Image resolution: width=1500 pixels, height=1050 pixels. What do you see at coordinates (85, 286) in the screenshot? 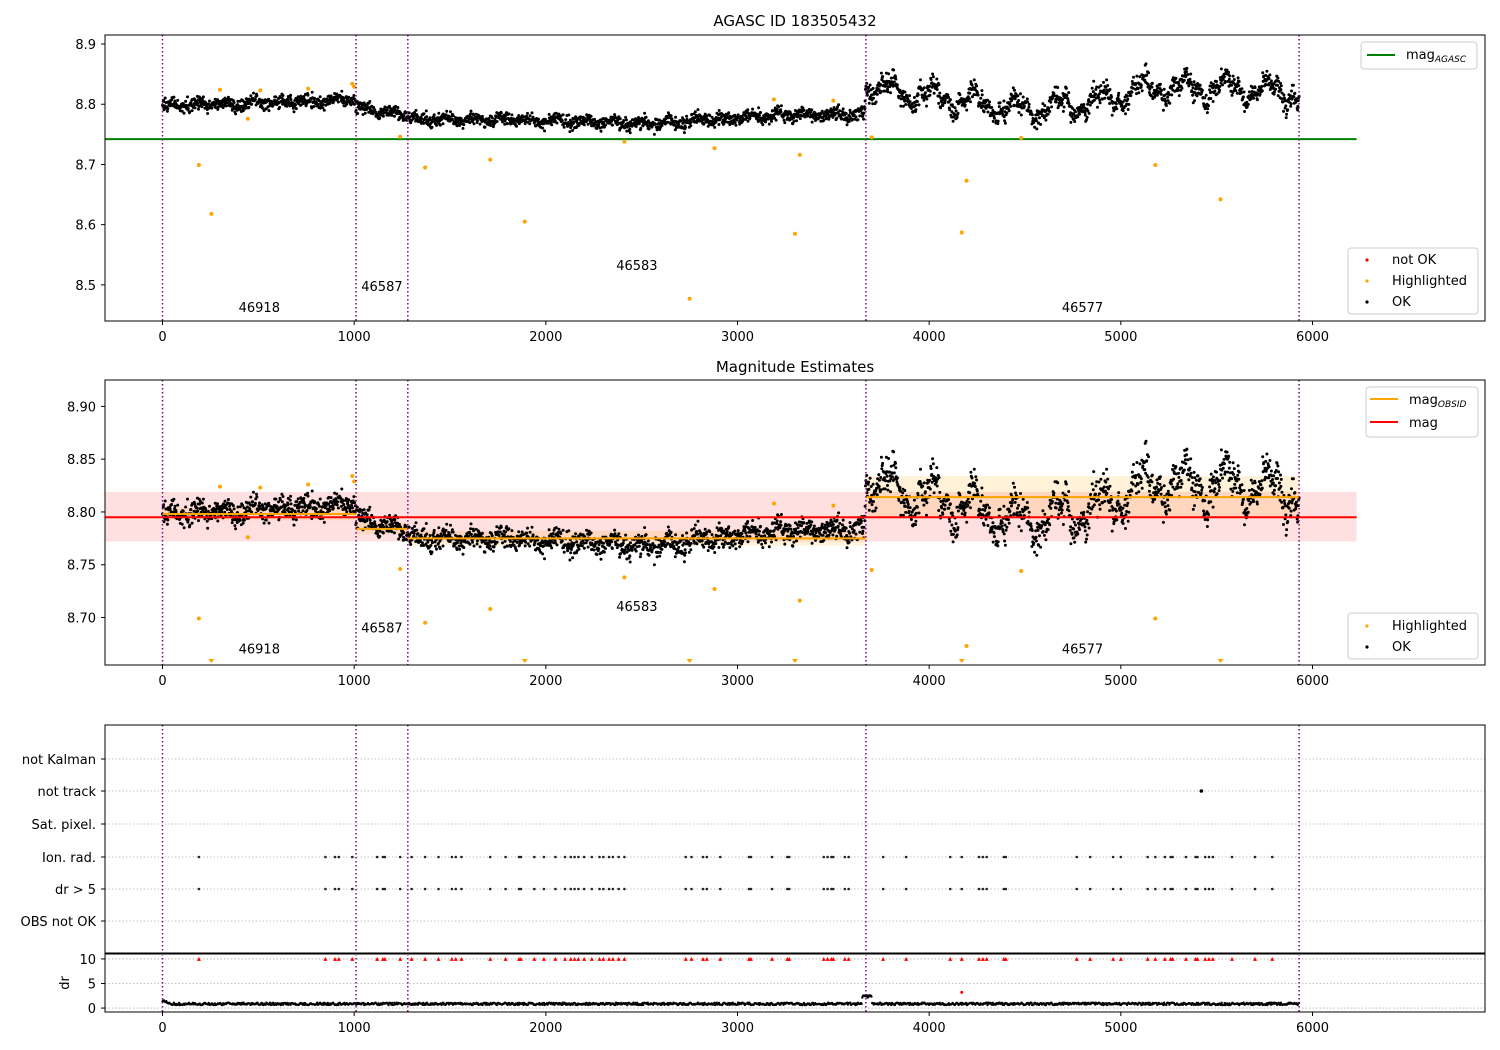
I see `p1-ytick-label-0: 8.5` at bounding box center [85, 286].